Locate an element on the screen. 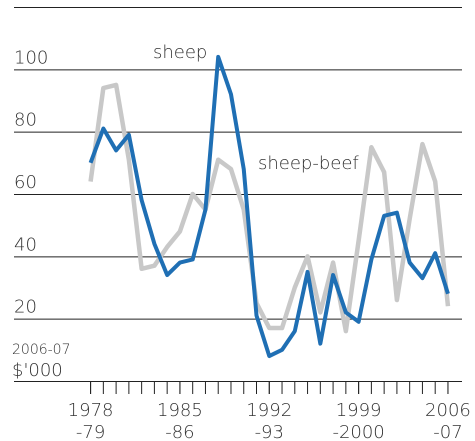 The image size is (475, 441). x-tick-label: 1992 is located at coordinates (269, 410).